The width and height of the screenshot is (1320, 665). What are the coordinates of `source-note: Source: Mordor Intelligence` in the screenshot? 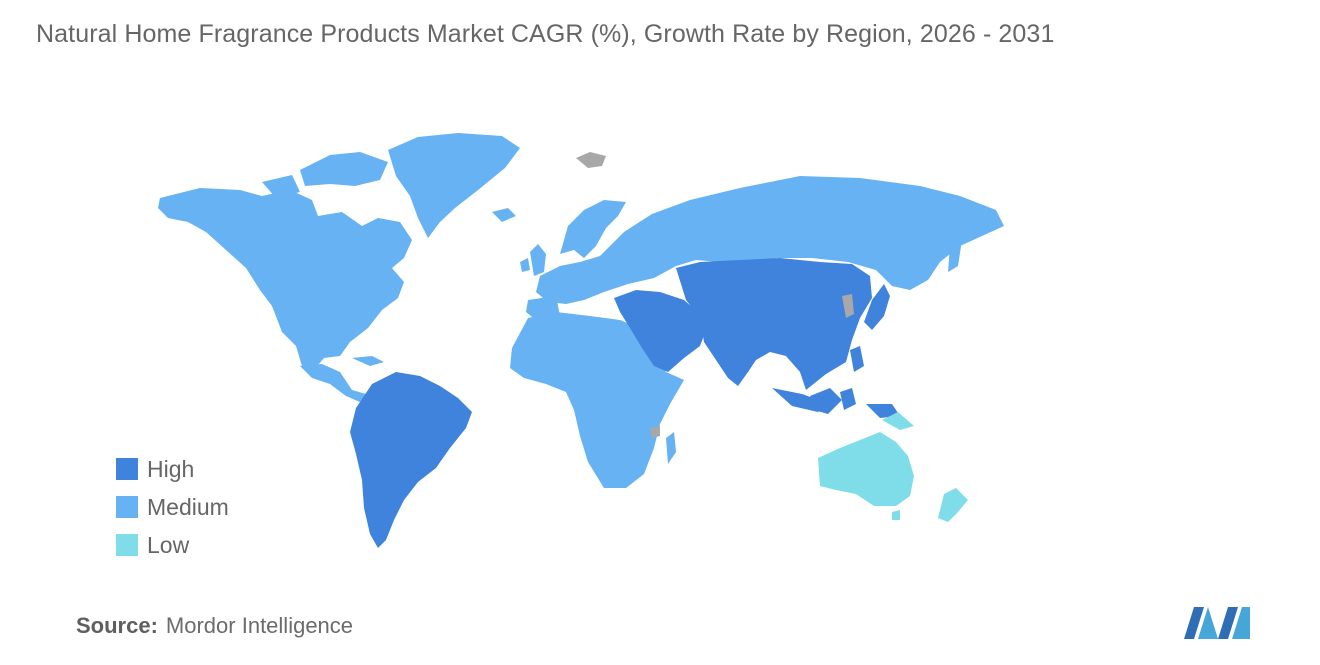 It's located at (214, 626).